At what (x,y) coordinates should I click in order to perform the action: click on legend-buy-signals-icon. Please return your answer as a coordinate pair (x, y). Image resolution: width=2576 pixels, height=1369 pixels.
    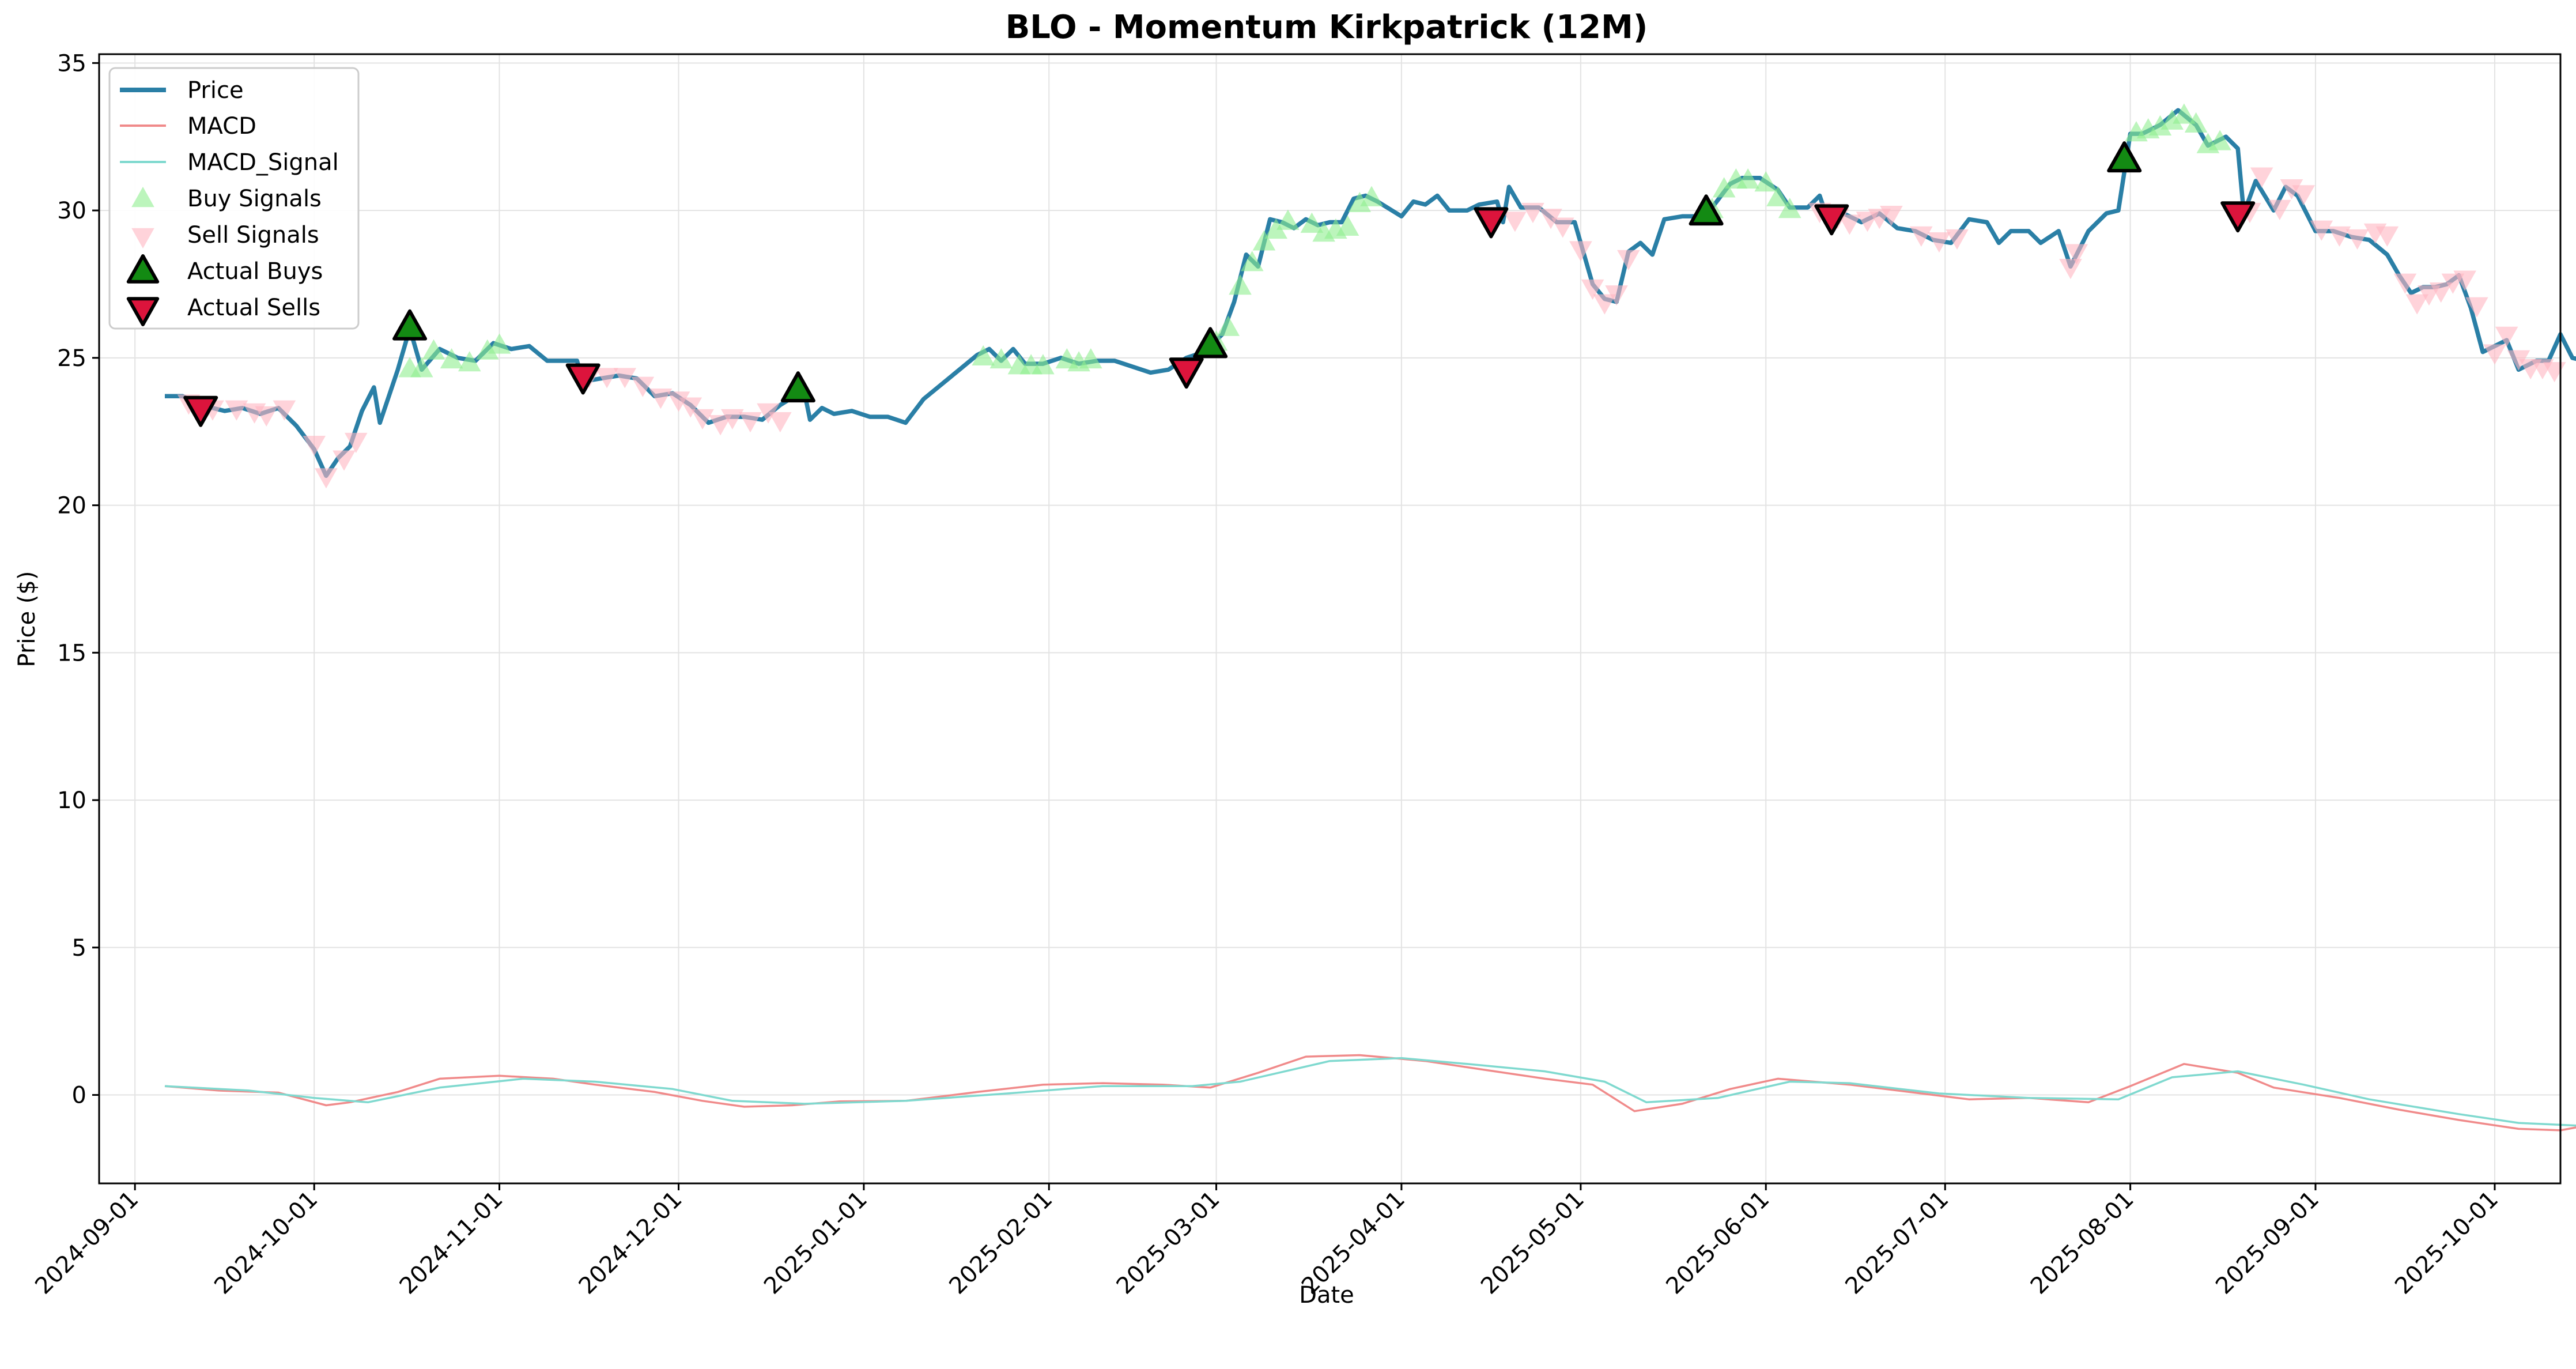
    Looking at the image, I should click on (142, 197).